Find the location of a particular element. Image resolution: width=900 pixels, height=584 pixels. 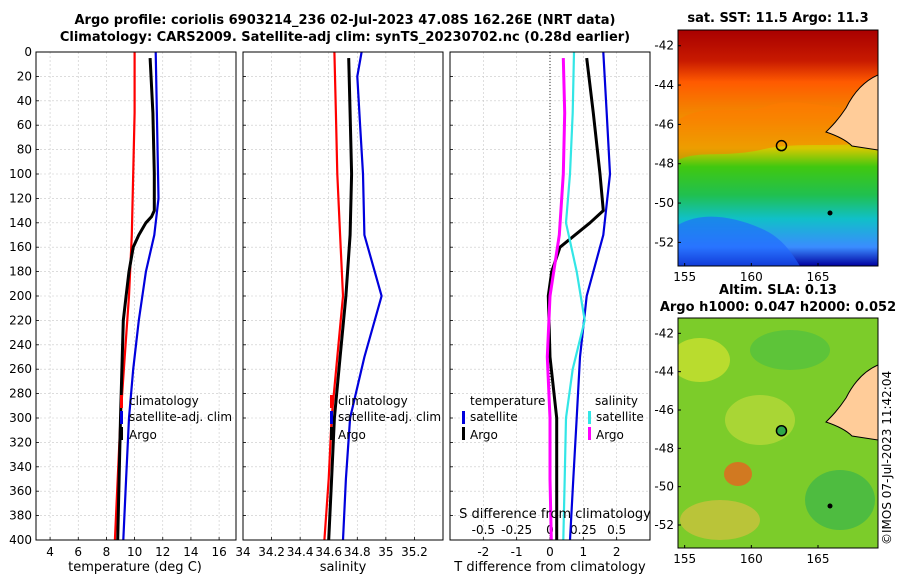

x-tick-label: 16 is located at coordinates (218, 552).